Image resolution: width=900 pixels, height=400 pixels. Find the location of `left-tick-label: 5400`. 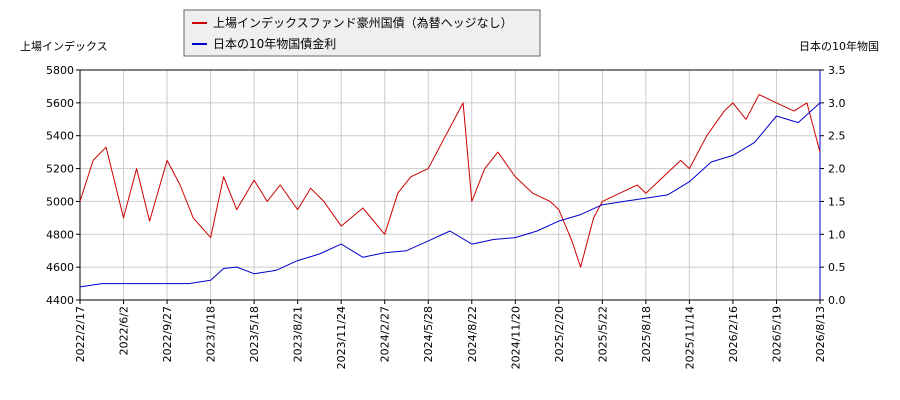

left-tick-label: 5400 is located at coordinates (60, 136).